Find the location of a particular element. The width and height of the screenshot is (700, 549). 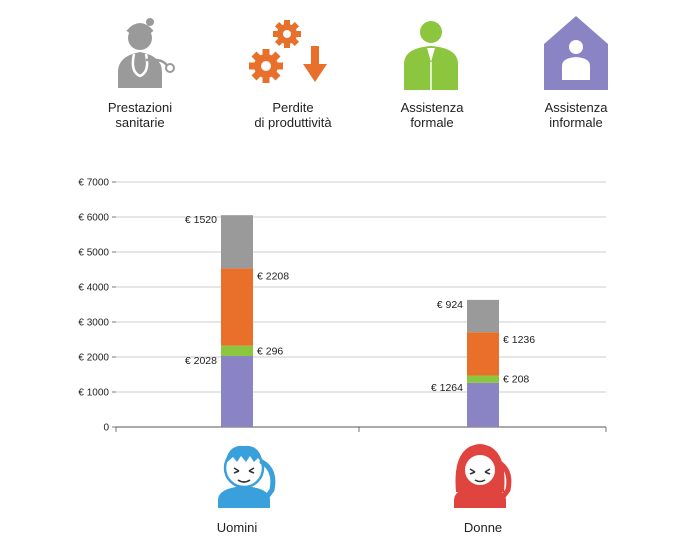

y-tick-label: € 5000 is located at coordinates (93, 253).